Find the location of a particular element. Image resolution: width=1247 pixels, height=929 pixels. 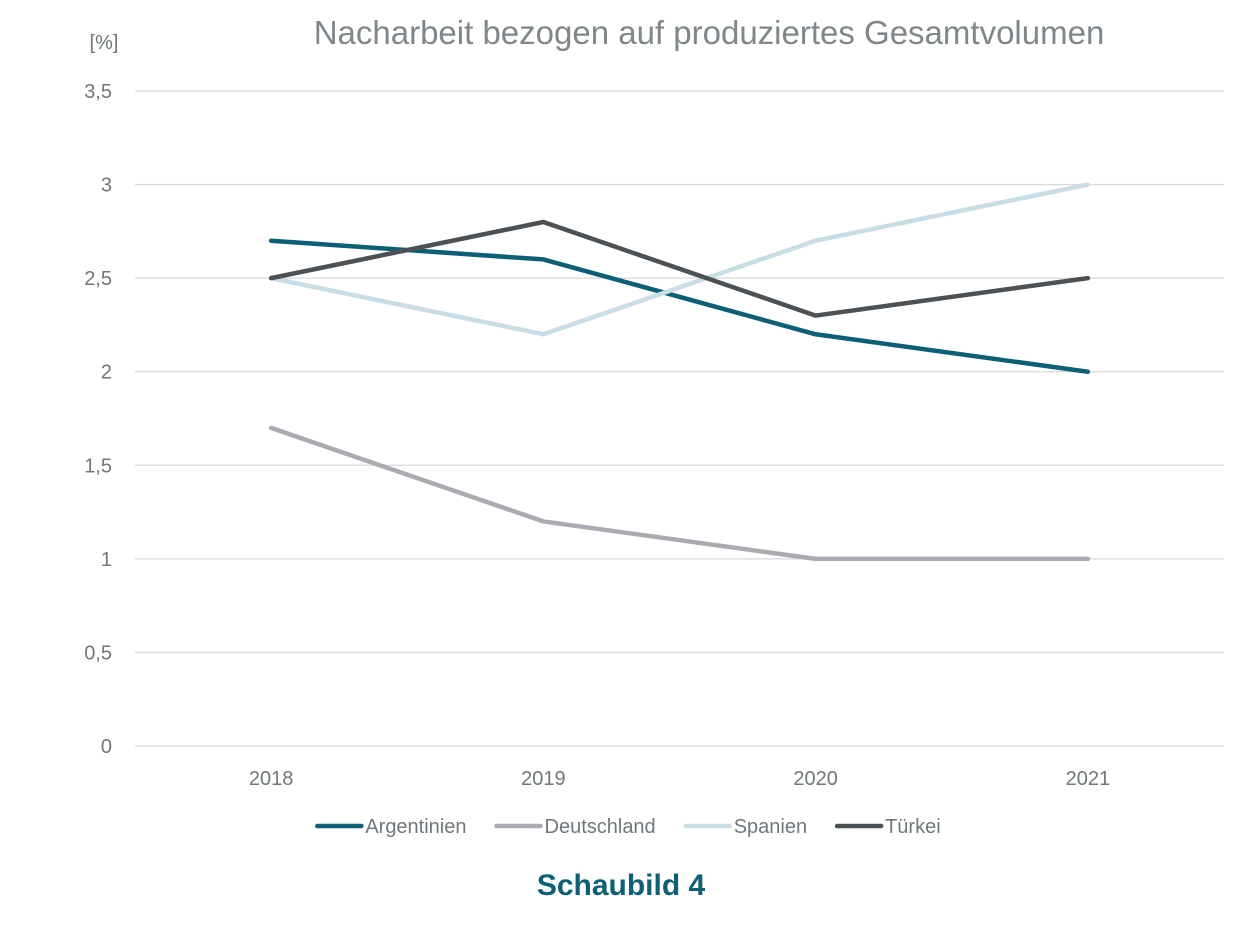

series-line-argentinien is located at coordinates (679, 306).